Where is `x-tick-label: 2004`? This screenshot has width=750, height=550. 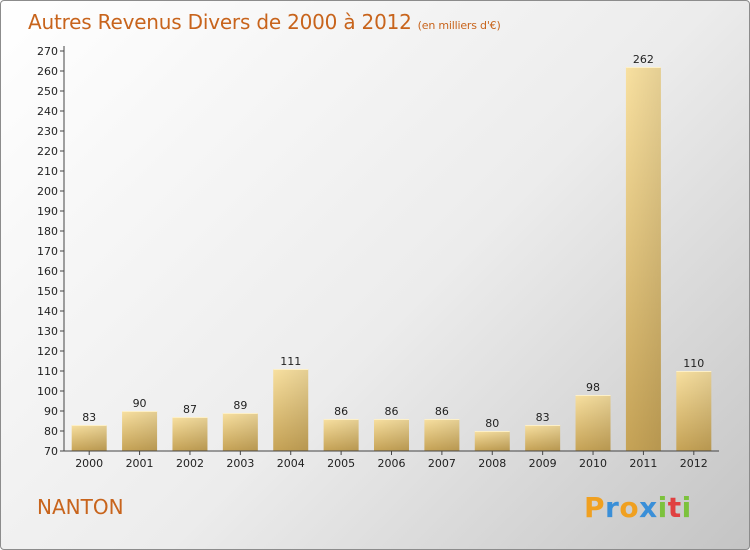 x-tick-label: 2004 is located at coordinates (291, 463).